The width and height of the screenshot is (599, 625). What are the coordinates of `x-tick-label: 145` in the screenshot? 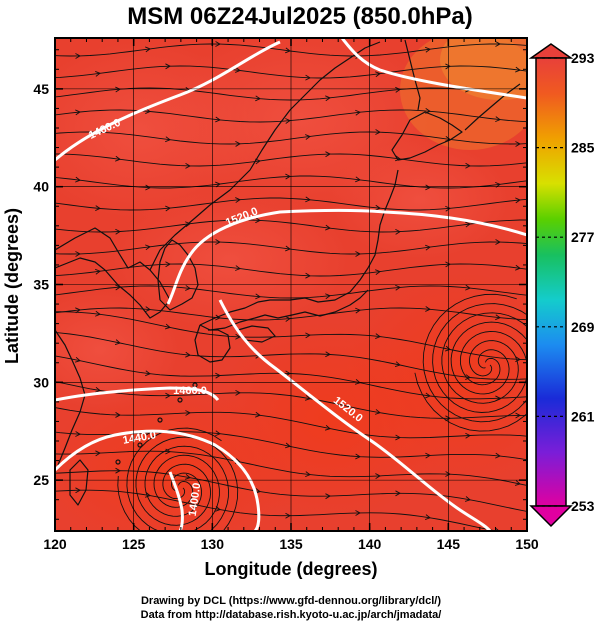 It's located at (449, 544).